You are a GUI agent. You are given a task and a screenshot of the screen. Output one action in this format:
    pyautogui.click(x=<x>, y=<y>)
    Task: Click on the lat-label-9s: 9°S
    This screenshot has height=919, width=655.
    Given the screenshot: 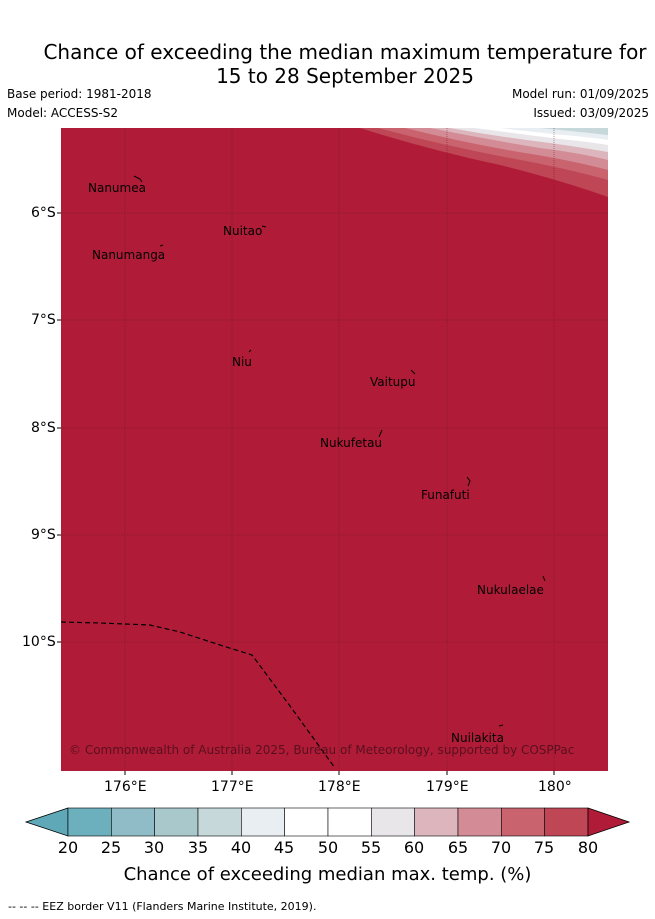 What is the action you would take?
    pyautogui.click(x=43, y=535)
    